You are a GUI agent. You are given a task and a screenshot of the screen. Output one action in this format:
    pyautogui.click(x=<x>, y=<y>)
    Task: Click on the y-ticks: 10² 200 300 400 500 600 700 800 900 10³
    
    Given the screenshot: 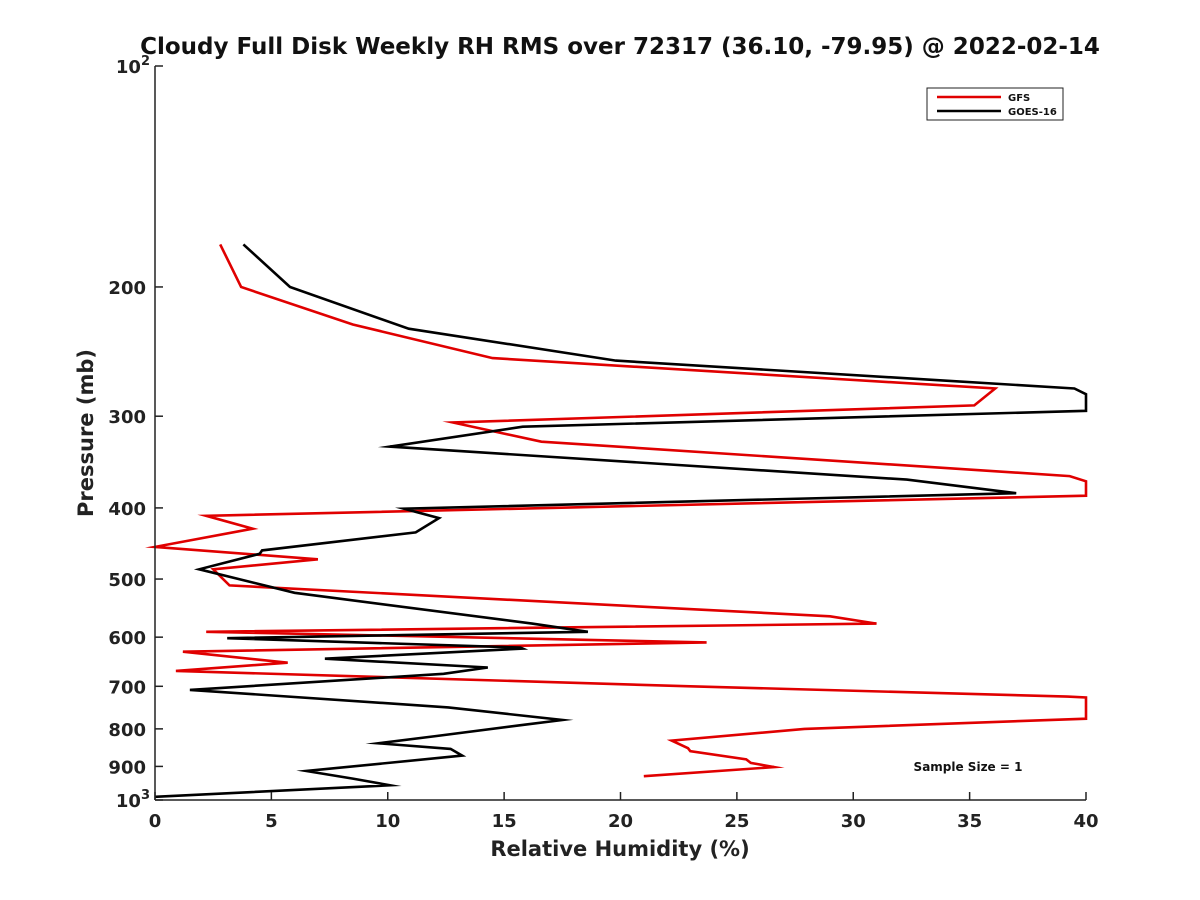 What is the action you would take?
    pyautogui.click(x=135, y=433)
    